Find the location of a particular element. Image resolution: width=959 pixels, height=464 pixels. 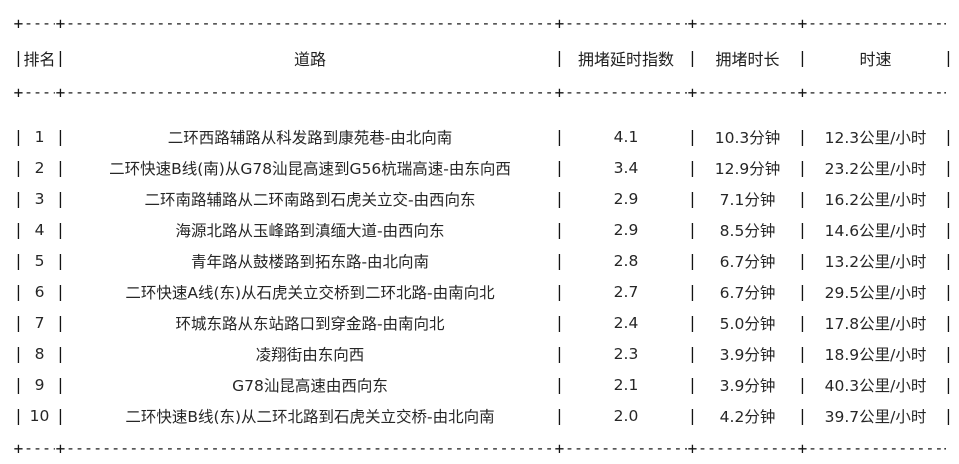

cell-road: 二环南路辅路从二环南路到石虎关立交-由西向东 is located at coordinates (310, 199).